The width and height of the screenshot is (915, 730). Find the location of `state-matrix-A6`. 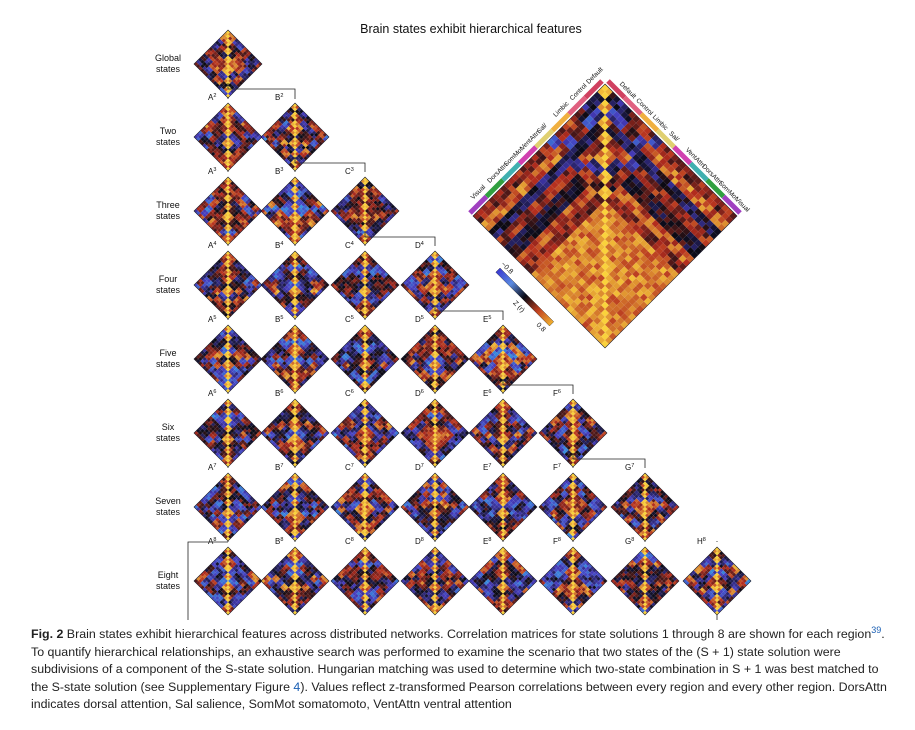

state-matrix-A6 is located at coordinates (228, 433).